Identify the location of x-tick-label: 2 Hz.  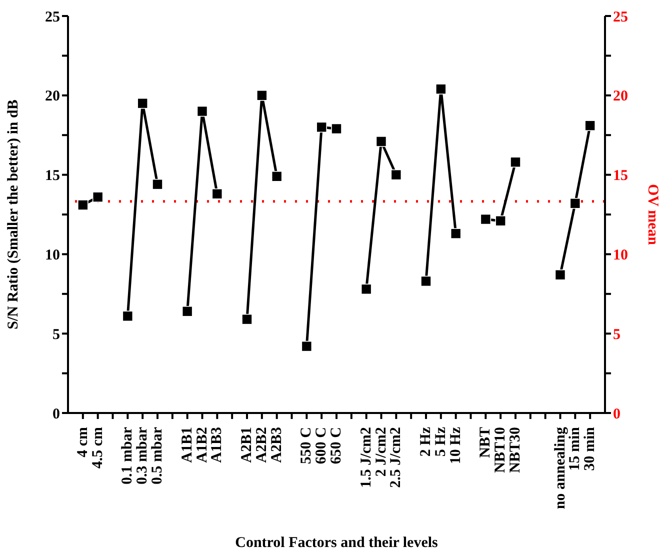
(426, 441).